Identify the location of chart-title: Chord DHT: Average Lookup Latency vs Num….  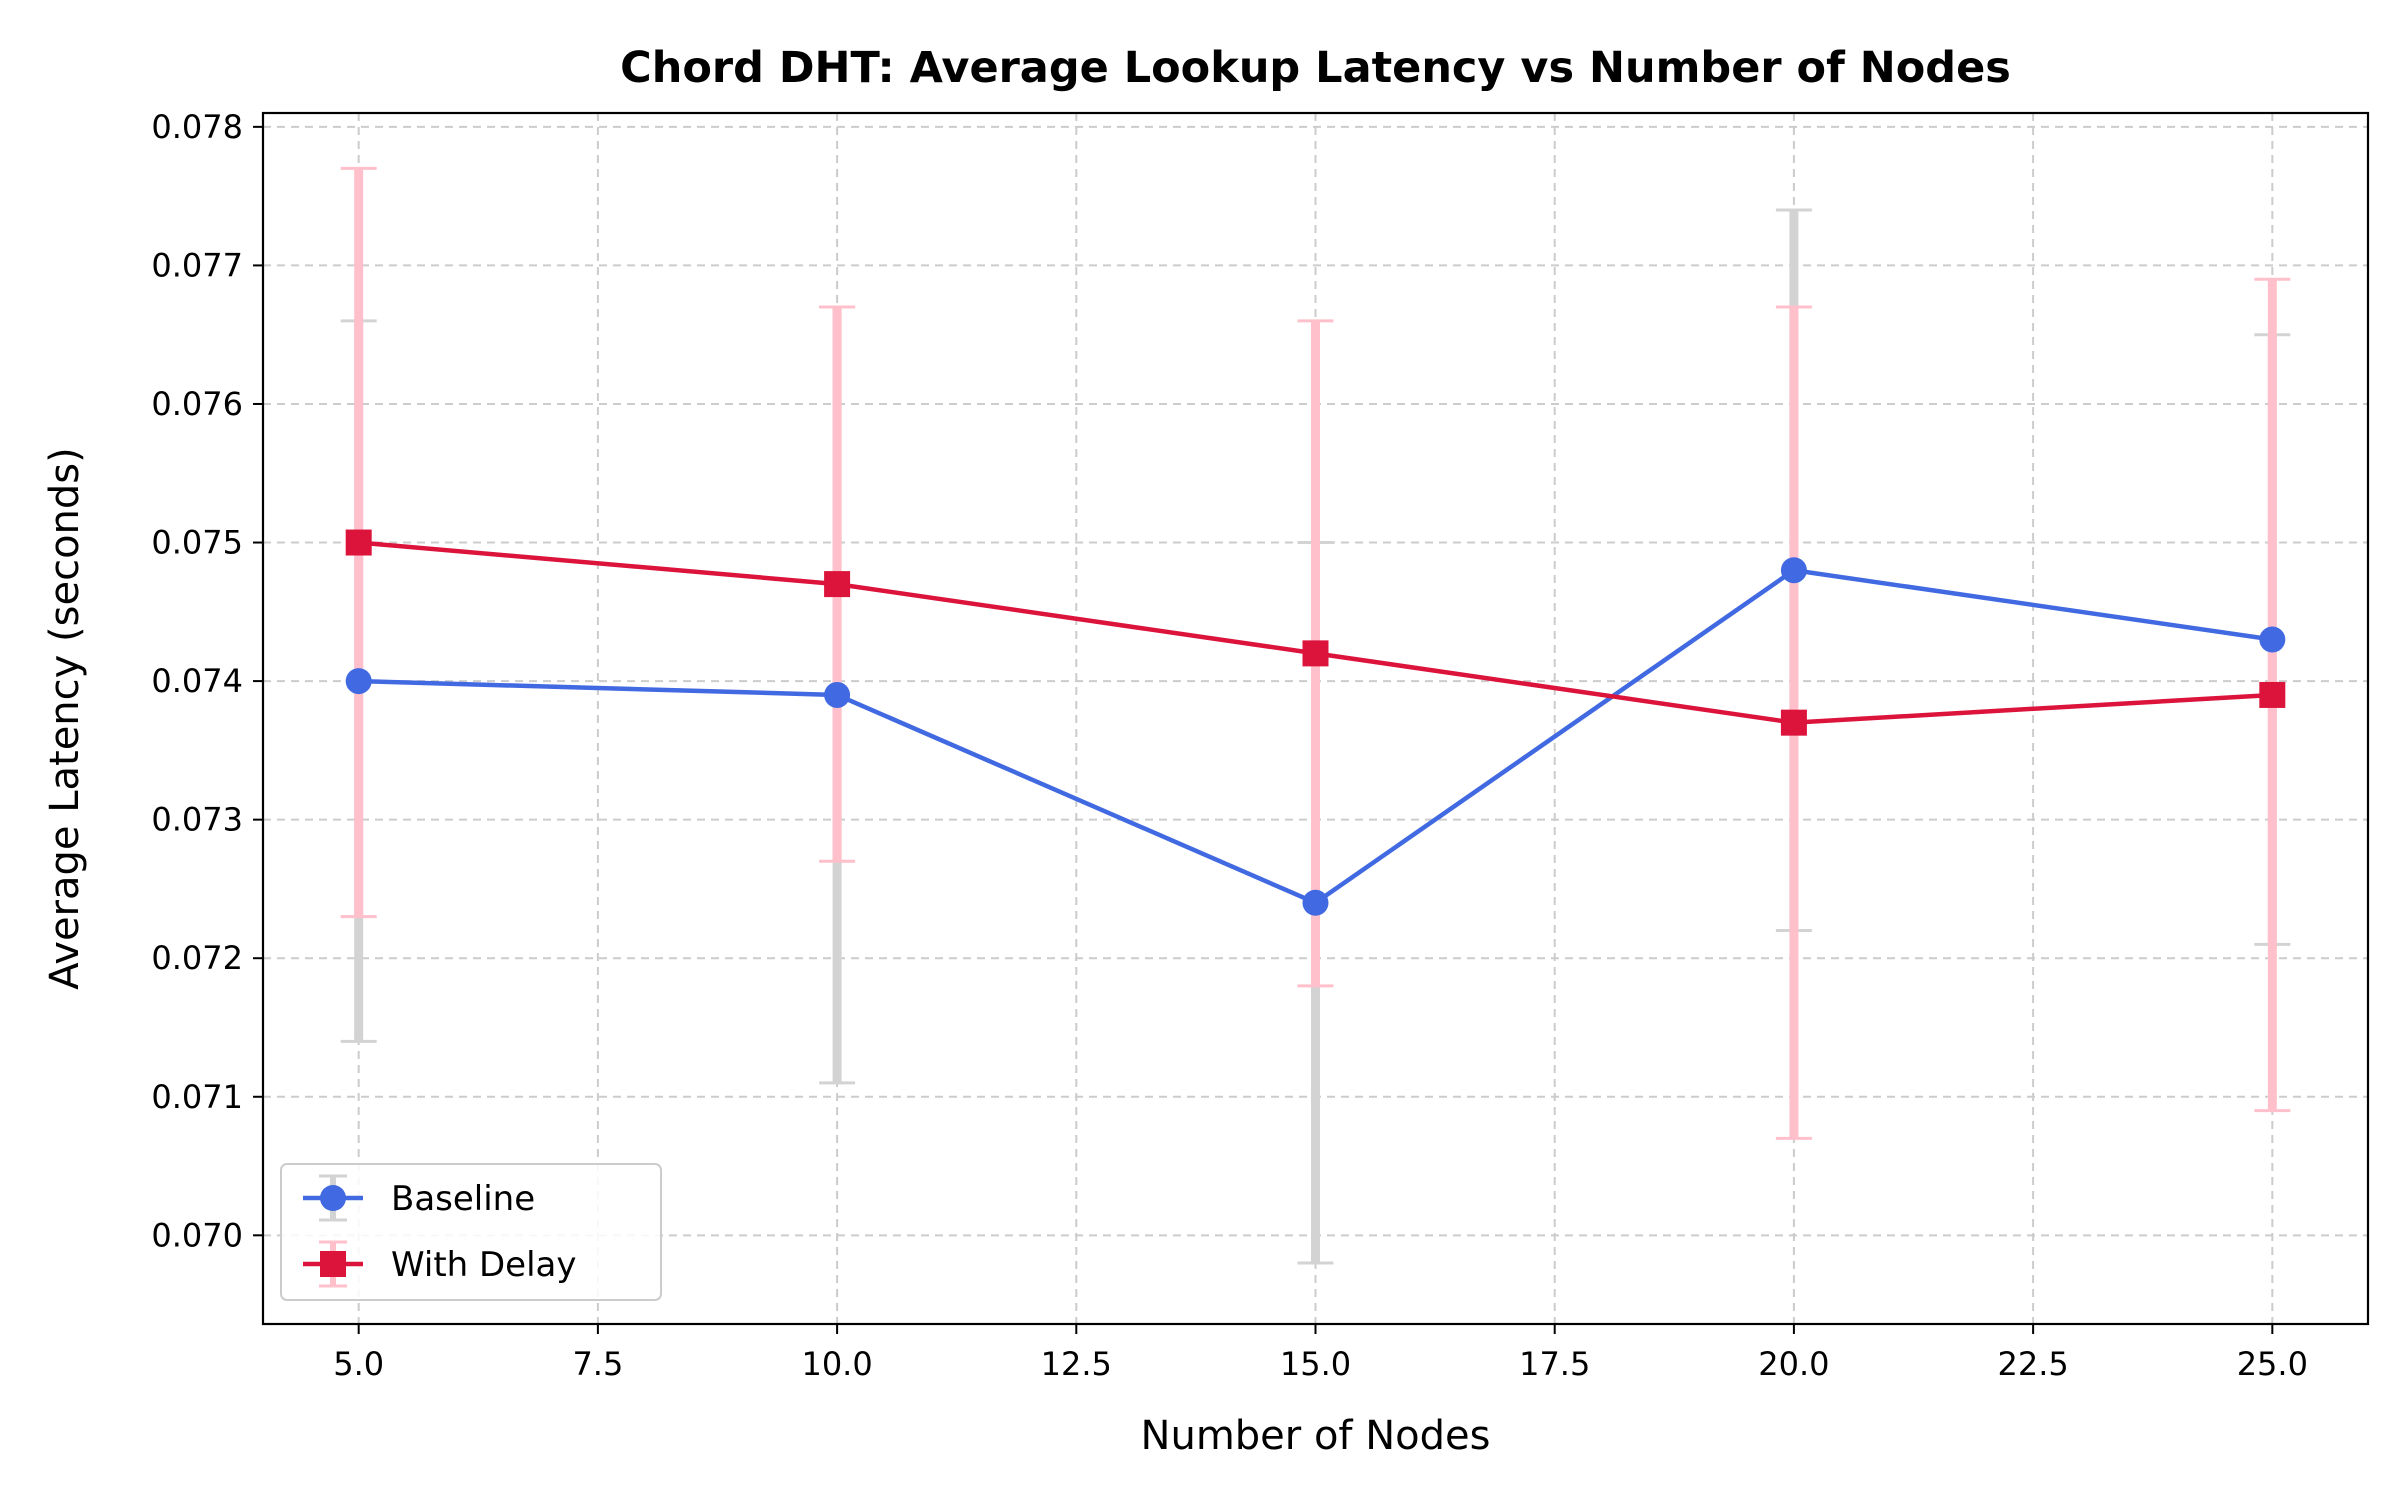
(1315, 68).